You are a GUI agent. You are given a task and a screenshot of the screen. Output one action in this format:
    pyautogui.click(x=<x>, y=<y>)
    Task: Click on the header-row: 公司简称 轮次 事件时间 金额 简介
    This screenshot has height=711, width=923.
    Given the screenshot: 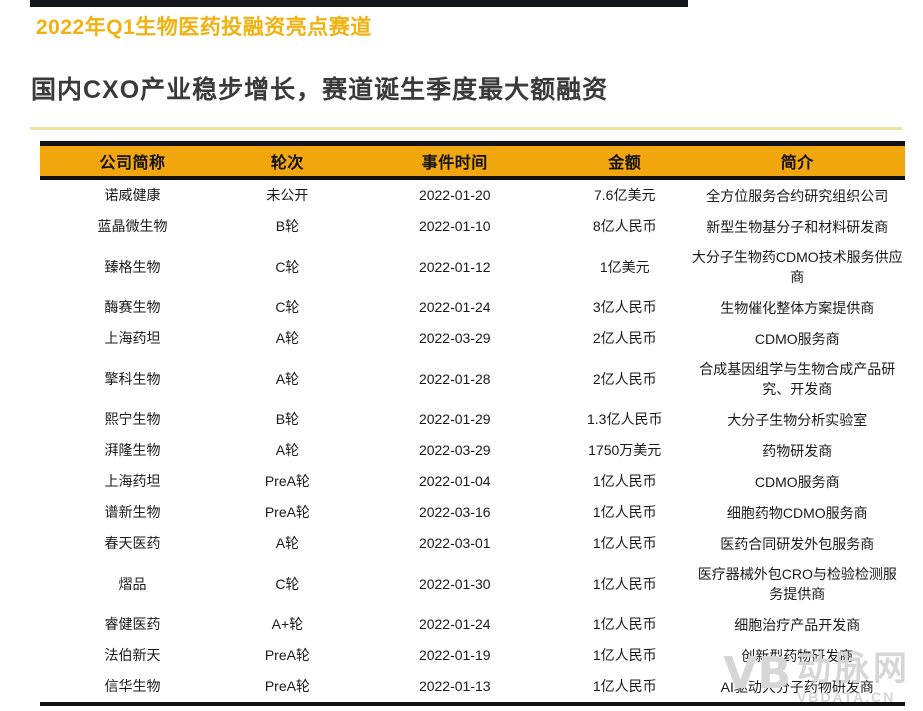 What is the action you would take?
    pyautogui.click(x=472, y=160)
    